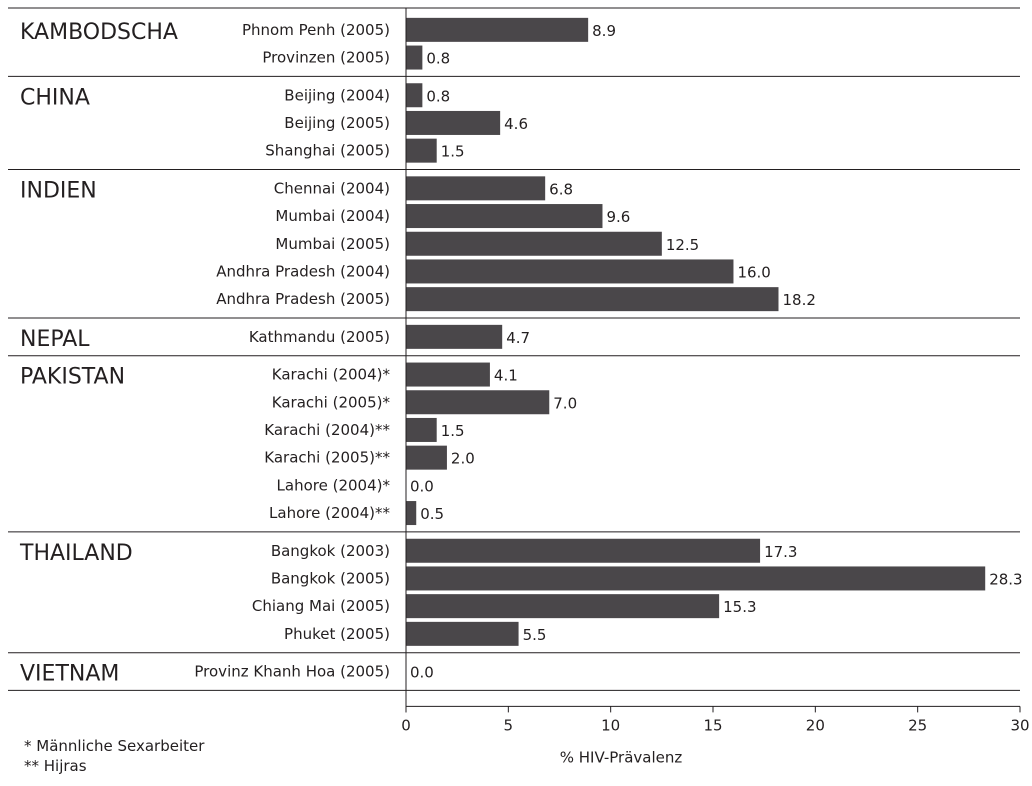 The image size is (1032, 786). What do you see at coordinates (76, 553) in the screenshot?
I see `country-label: THAILAND` at bounding box center [76, 553].